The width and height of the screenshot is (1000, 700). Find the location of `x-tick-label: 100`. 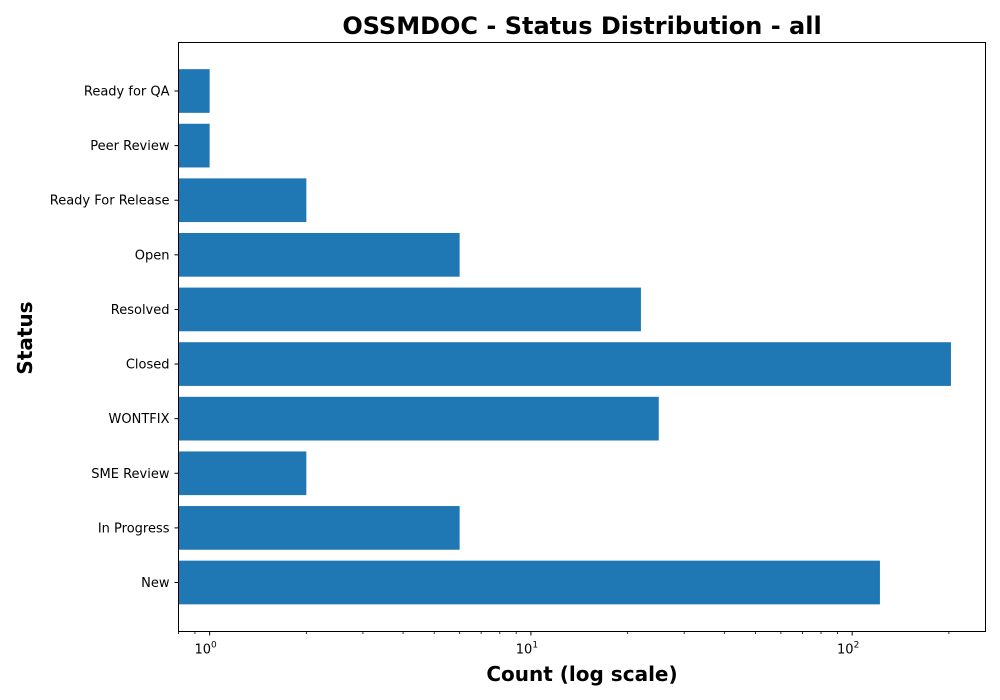

x-tick-label: 100 is located at coordinates (205, 649).